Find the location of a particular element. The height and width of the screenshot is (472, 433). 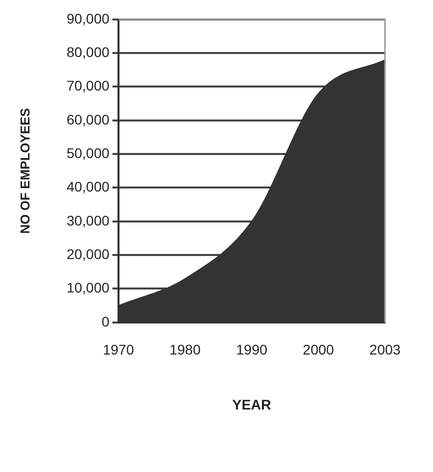

y-tick-label: 20,000 is located at coordinates (88, 254).